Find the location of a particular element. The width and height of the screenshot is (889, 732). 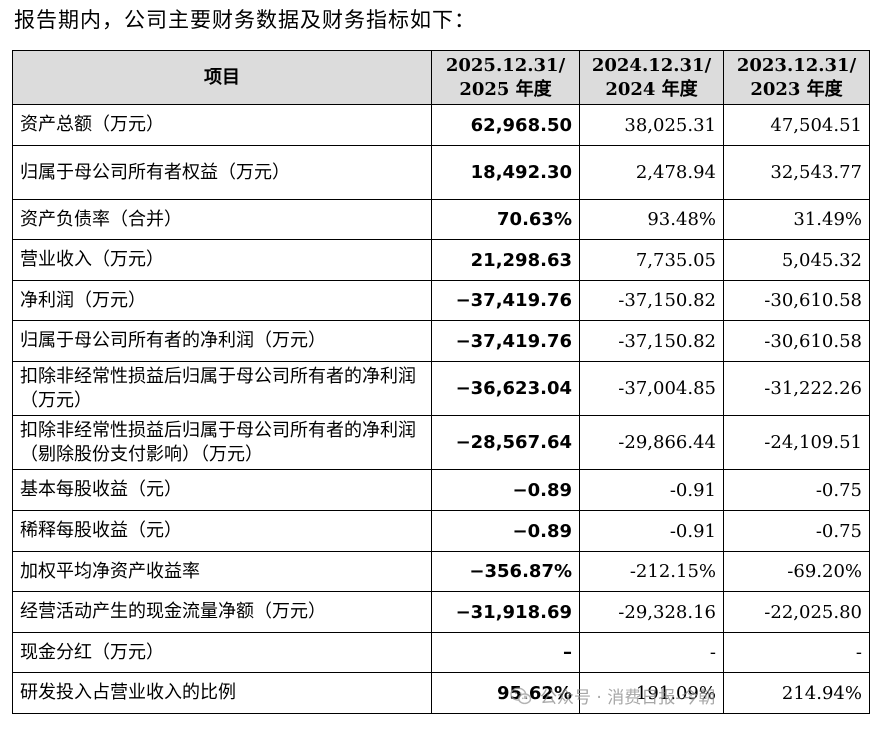

header-2025-date: 2025.12.31/ is located at coordinates (505, 65).